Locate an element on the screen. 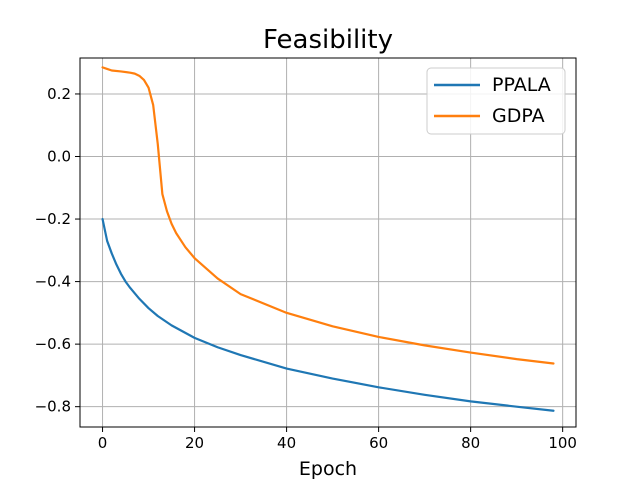 Image resolution: width=640 pixels, height=480 pixels. x-tick-label: 0 is located at coordinates (103, 443).